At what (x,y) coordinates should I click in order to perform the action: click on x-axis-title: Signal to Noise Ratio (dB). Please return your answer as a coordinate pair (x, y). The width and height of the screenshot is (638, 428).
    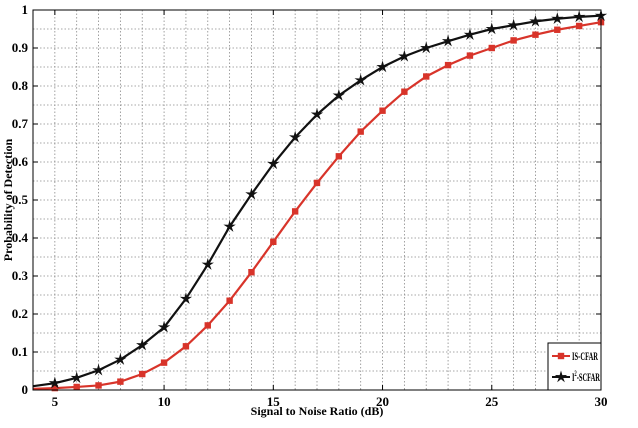
    Looking at the image, I should click on (317, 411).